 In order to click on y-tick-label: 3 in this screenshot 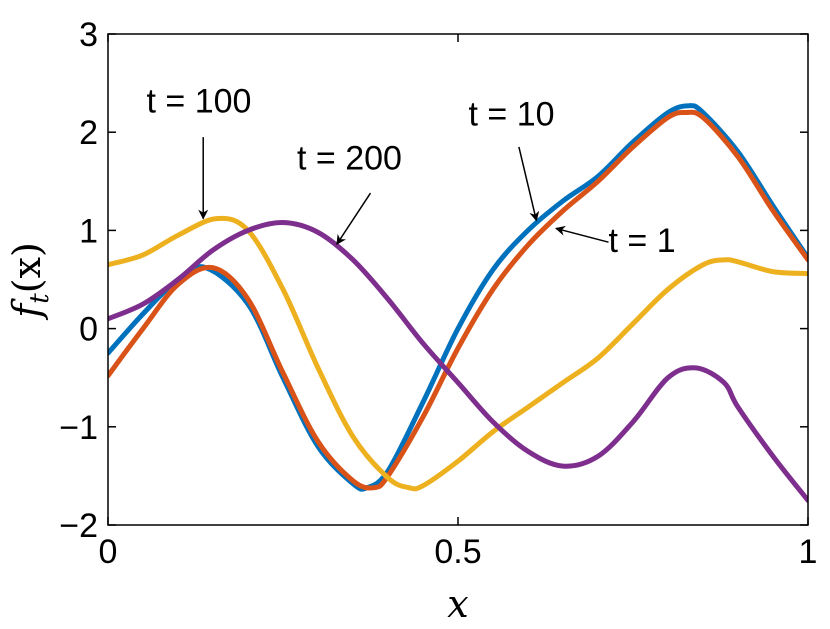, I will do `click(88, 35)`.